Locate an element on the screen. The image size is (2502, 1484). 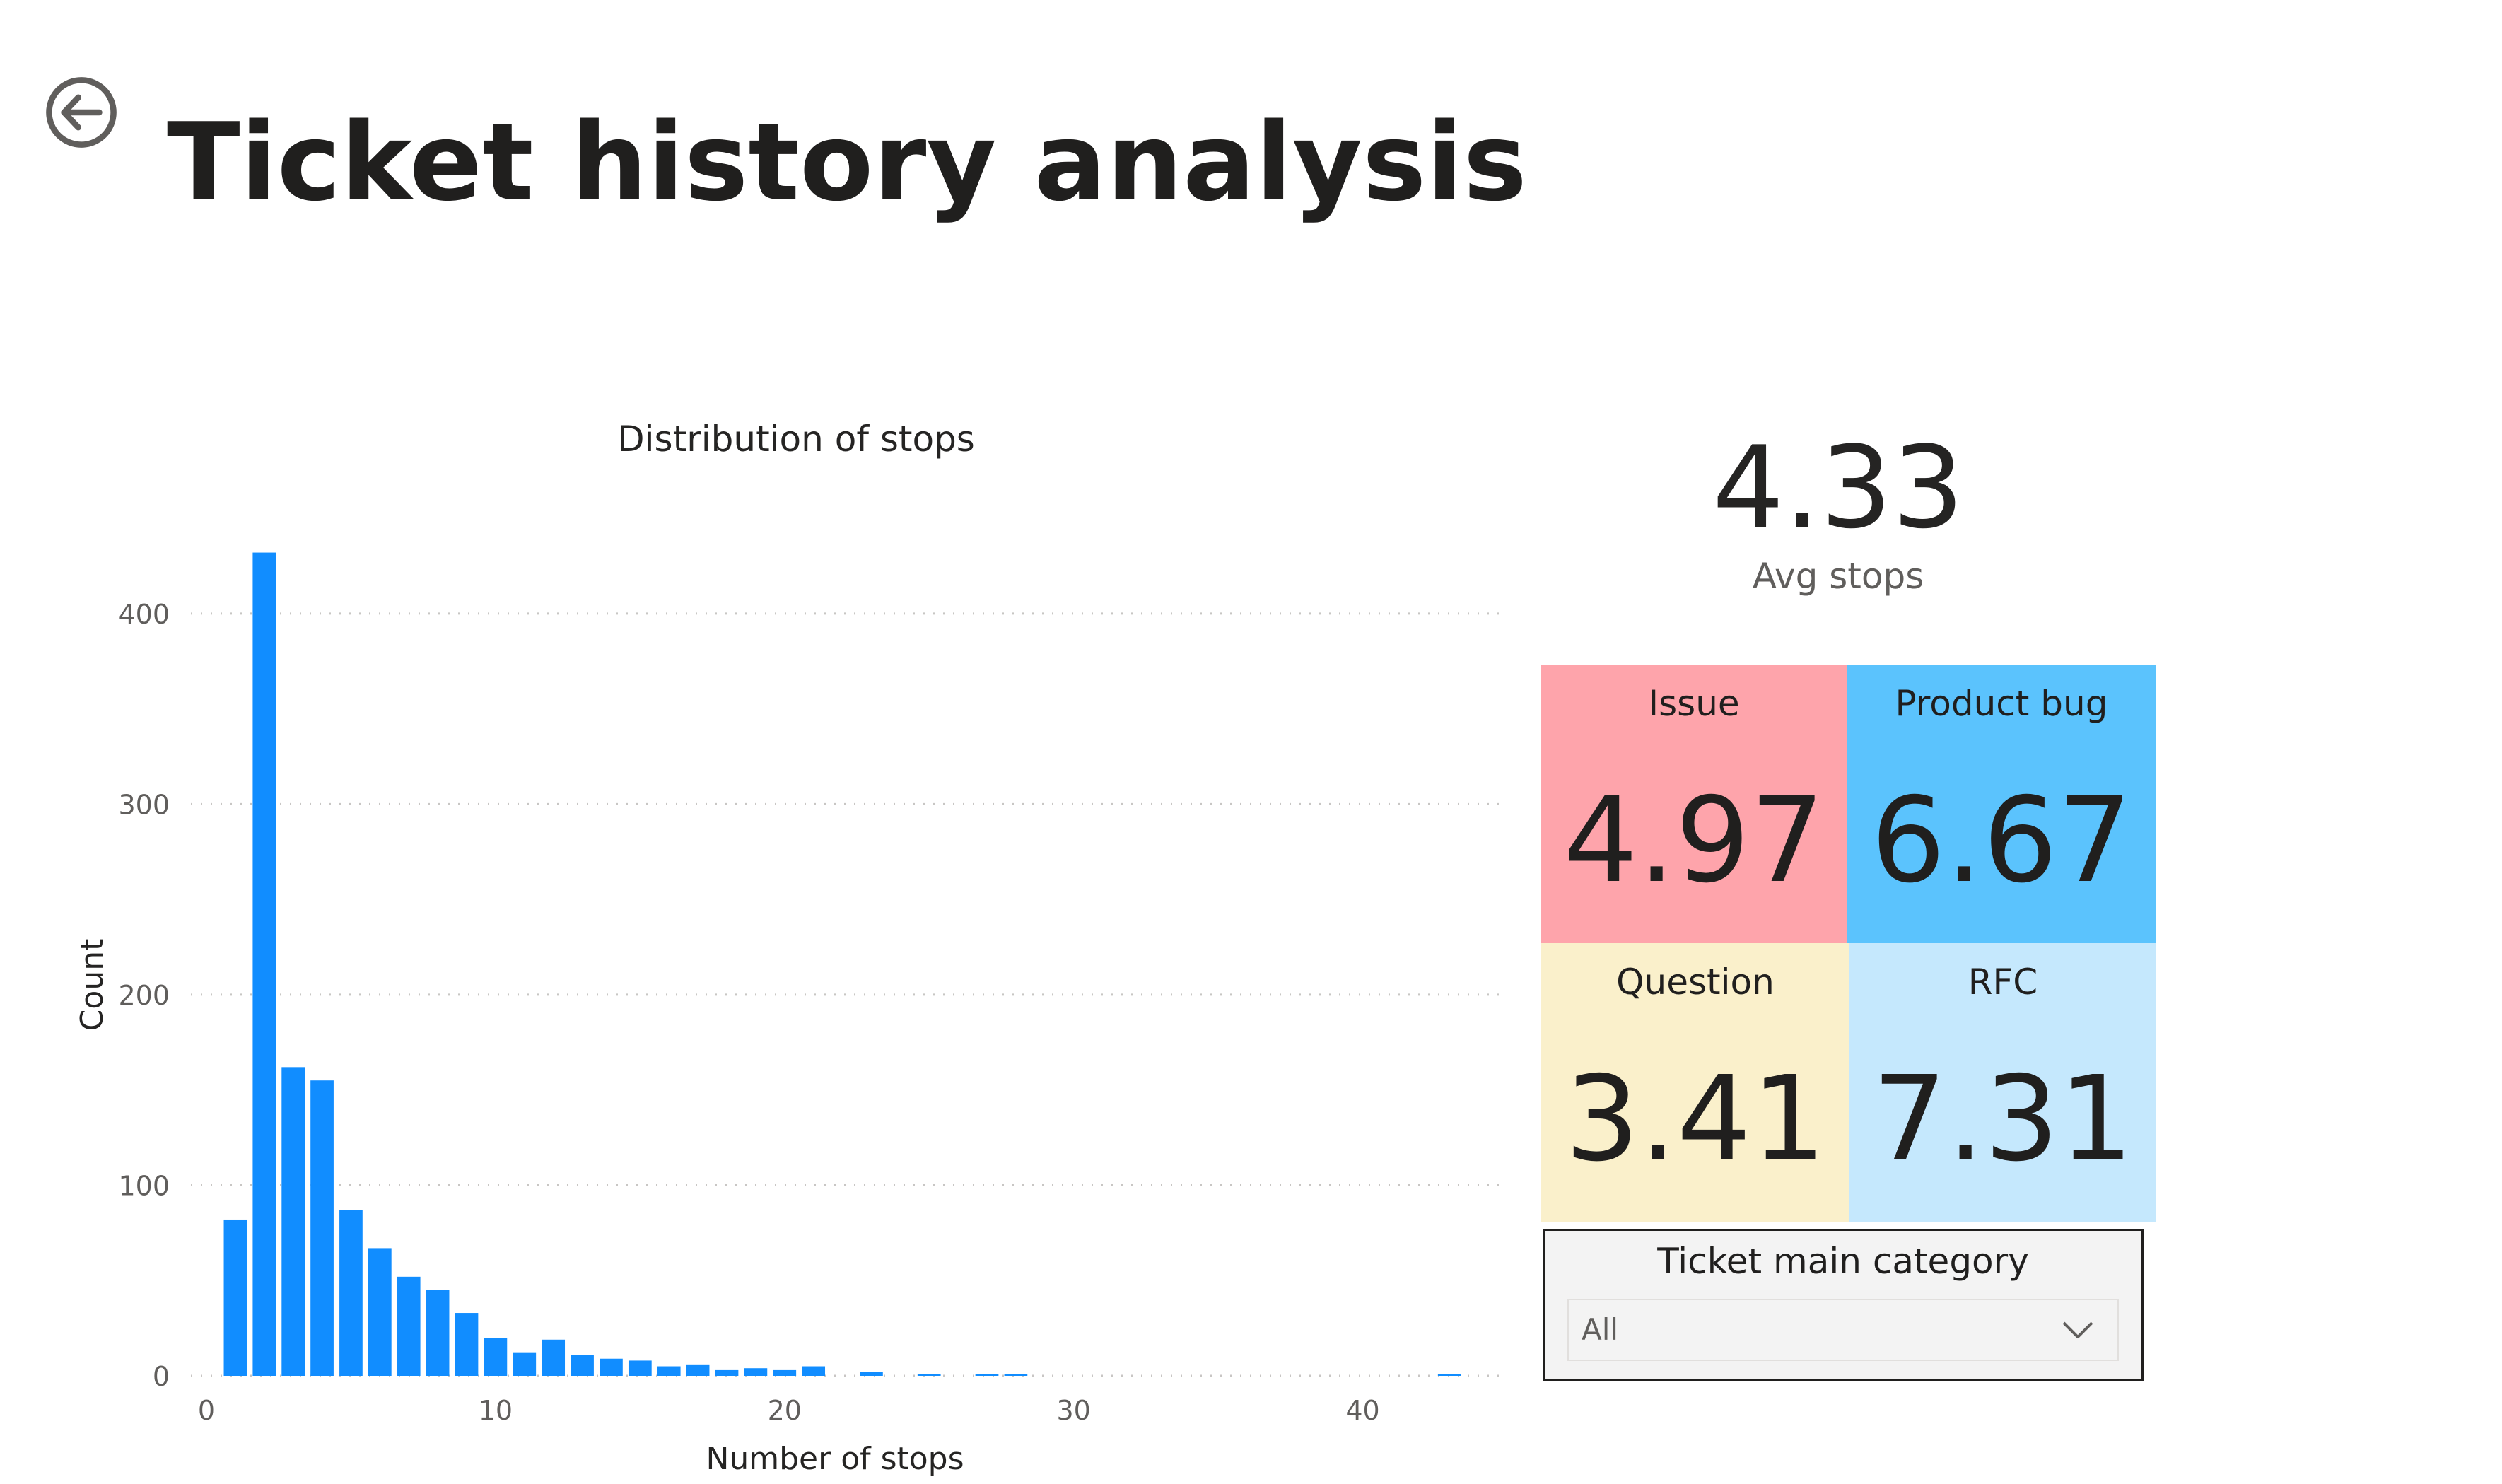
page-title: Ticket history analysis is located at coordinates (847, 162).